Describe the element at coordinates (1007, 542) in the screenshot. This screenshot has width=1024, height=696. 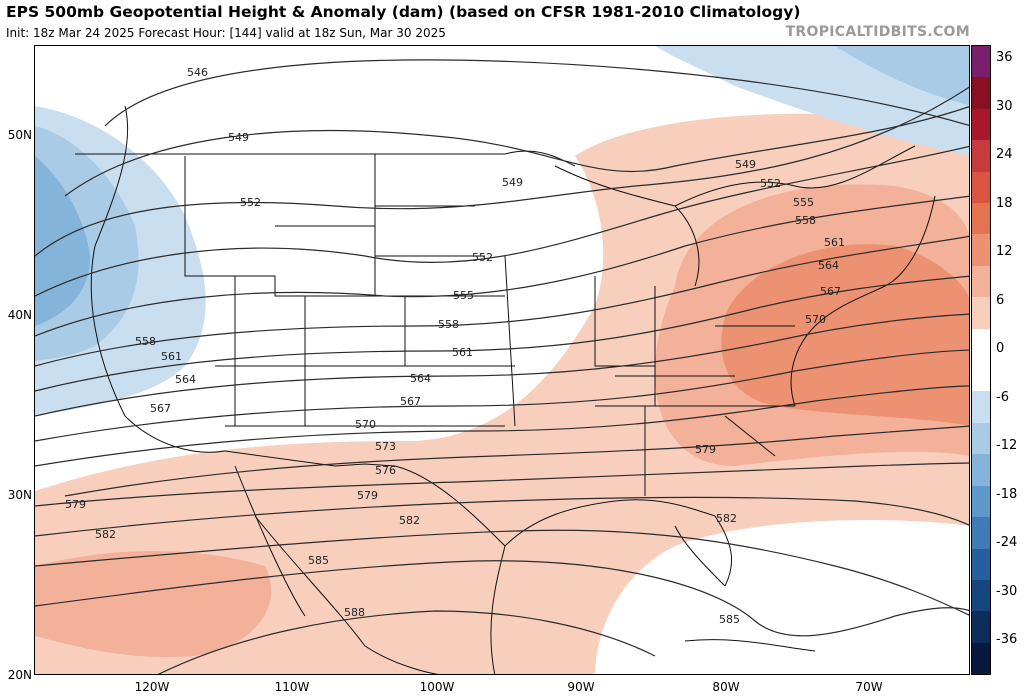
I see `colorbar-tick-label: -24` at that location.